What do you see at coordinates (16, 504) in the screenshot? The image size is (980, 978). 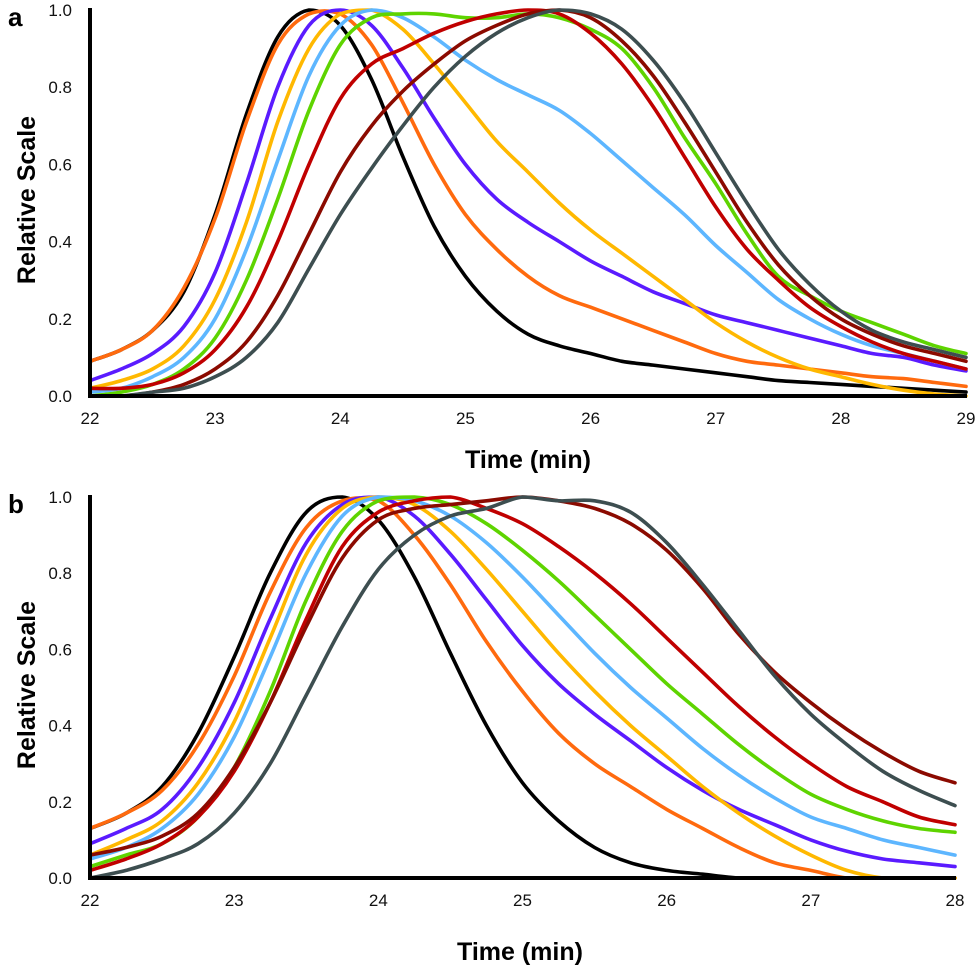 I see `panel-letter-b: b` at bounding box center [16, 504].